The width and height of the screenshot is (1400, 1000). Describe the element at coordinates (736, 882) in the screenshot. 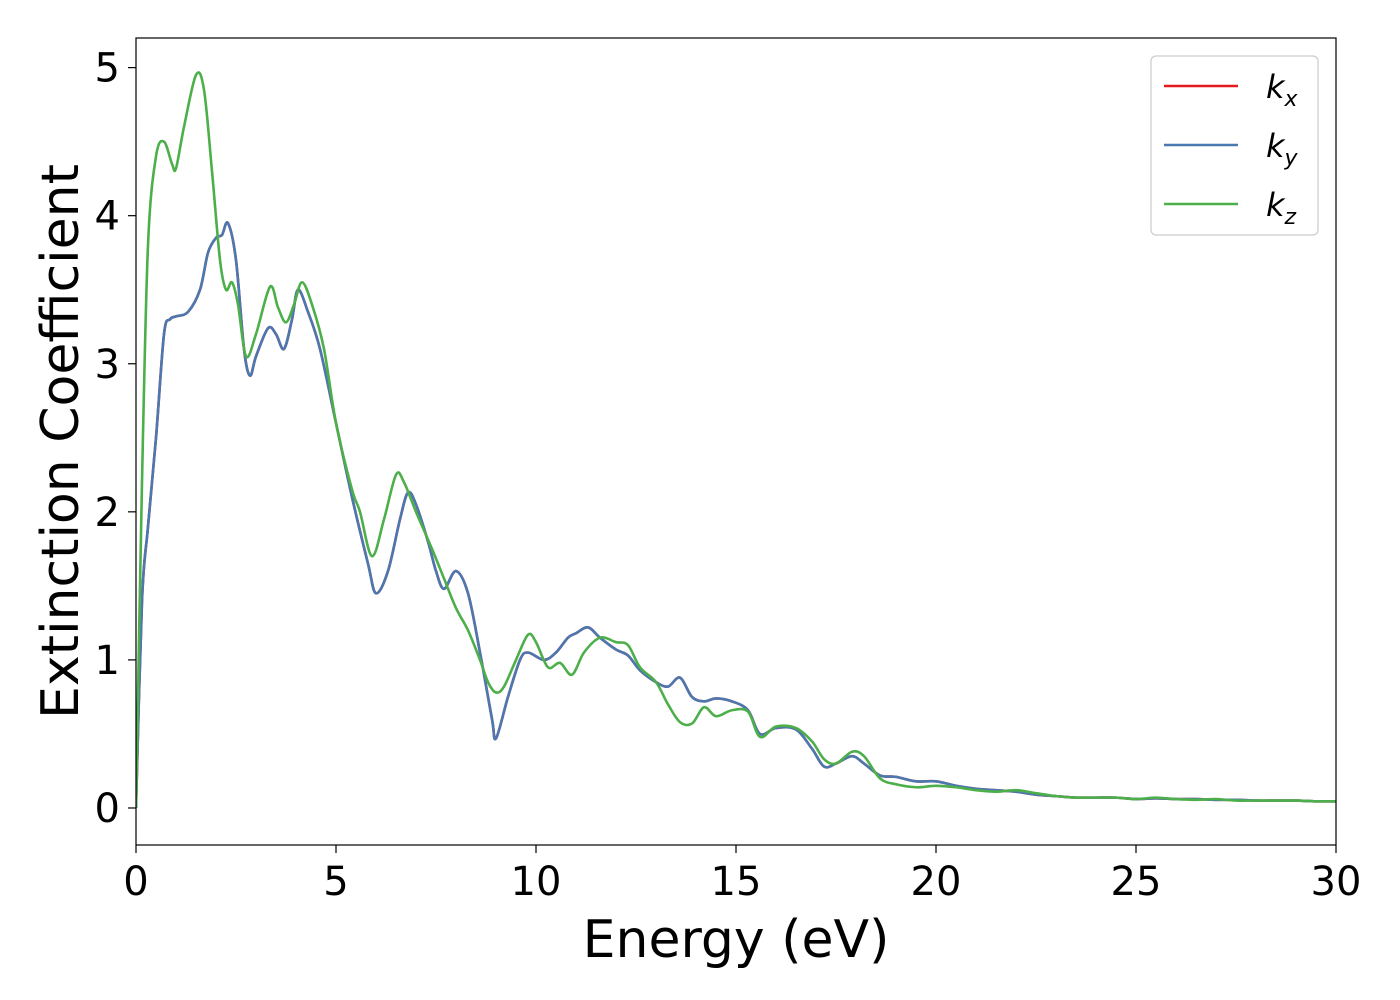

I see `x-tick-label: 15` at that location.